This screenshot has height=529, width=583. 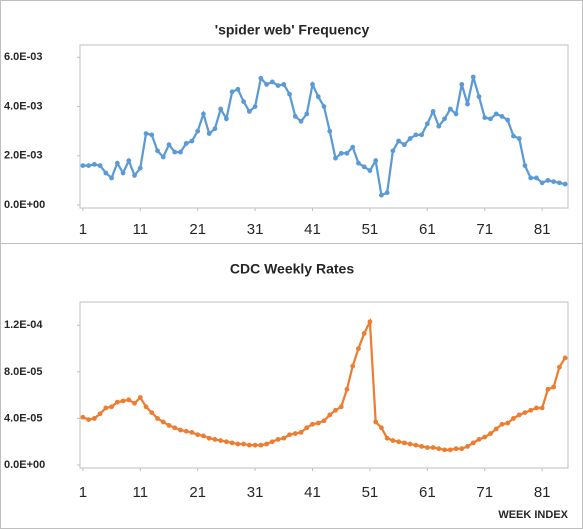 What do you see at coordinates (23, 156) in the screenshot?
I see `y-tick-label: 2.0E-03` at bounding box center [23, 156].